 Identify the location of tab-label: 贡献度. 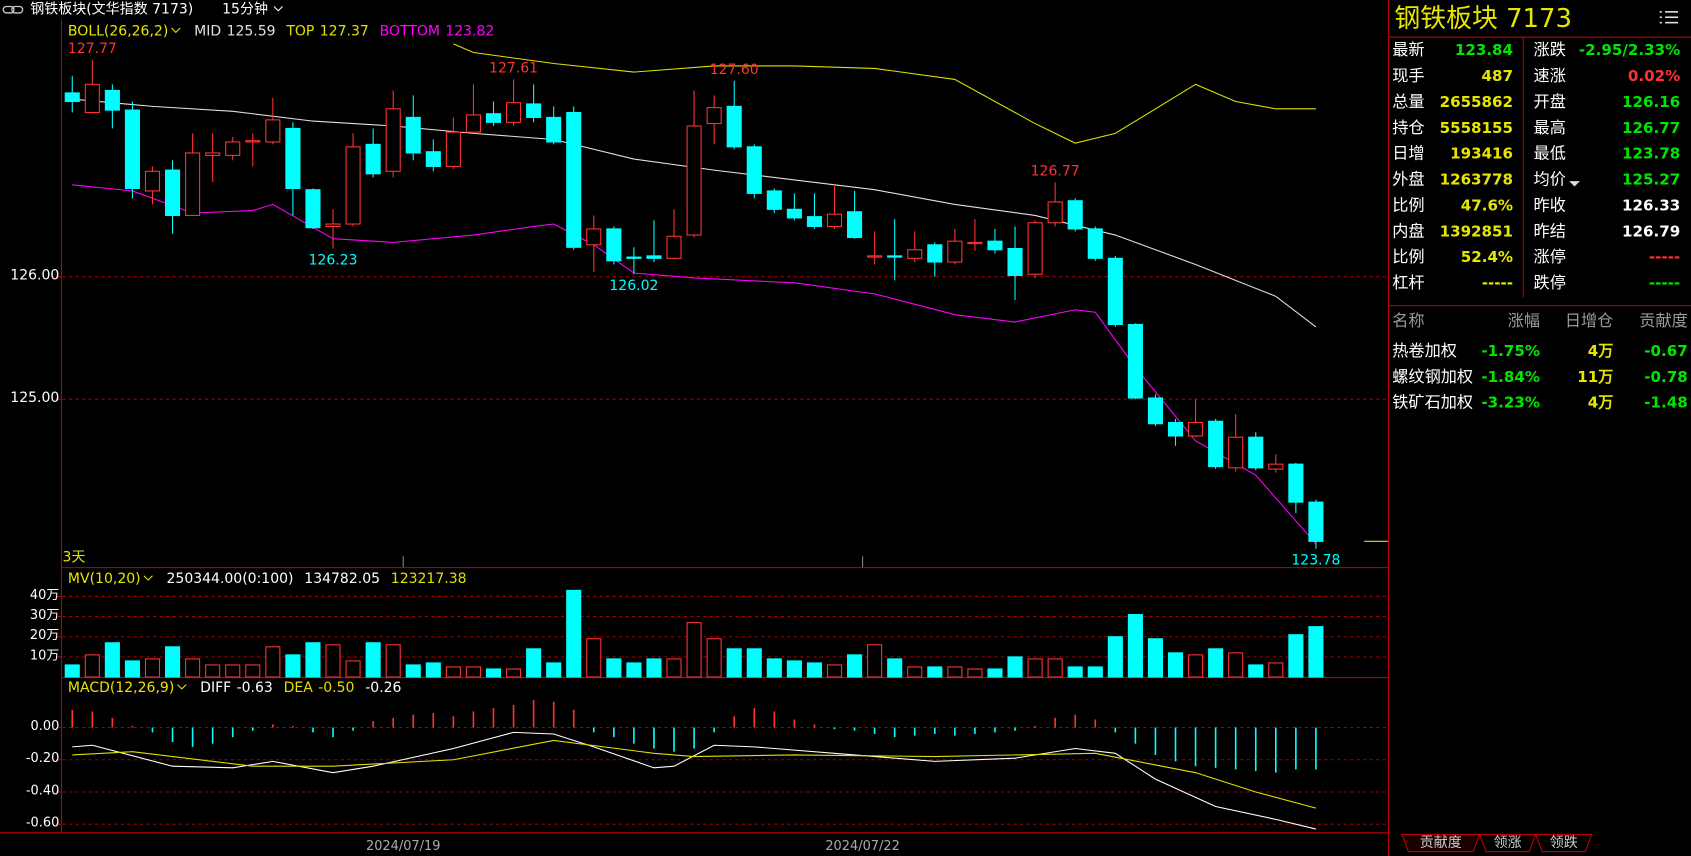
(1441, 843).